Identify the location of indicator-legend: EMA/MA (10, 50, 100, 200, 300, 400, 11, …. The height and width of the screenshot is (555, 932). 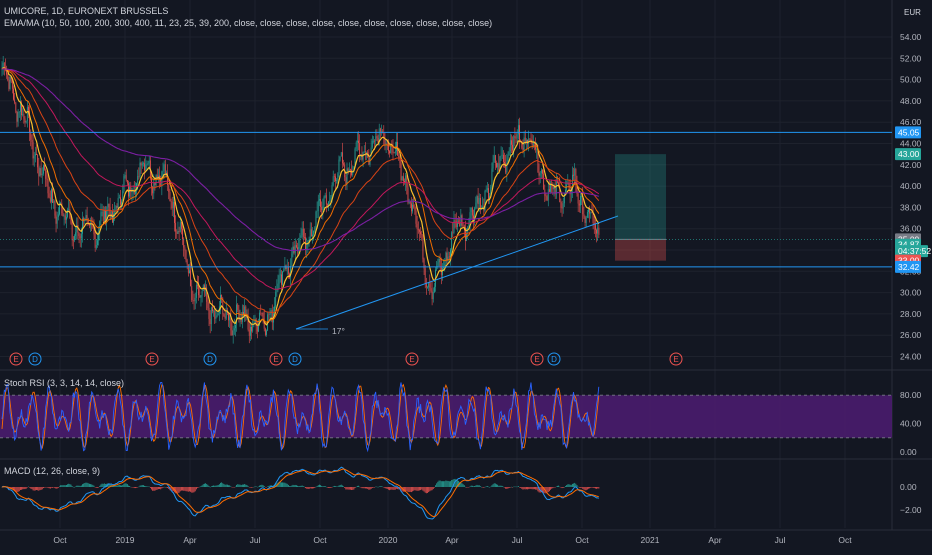
(248, 23).